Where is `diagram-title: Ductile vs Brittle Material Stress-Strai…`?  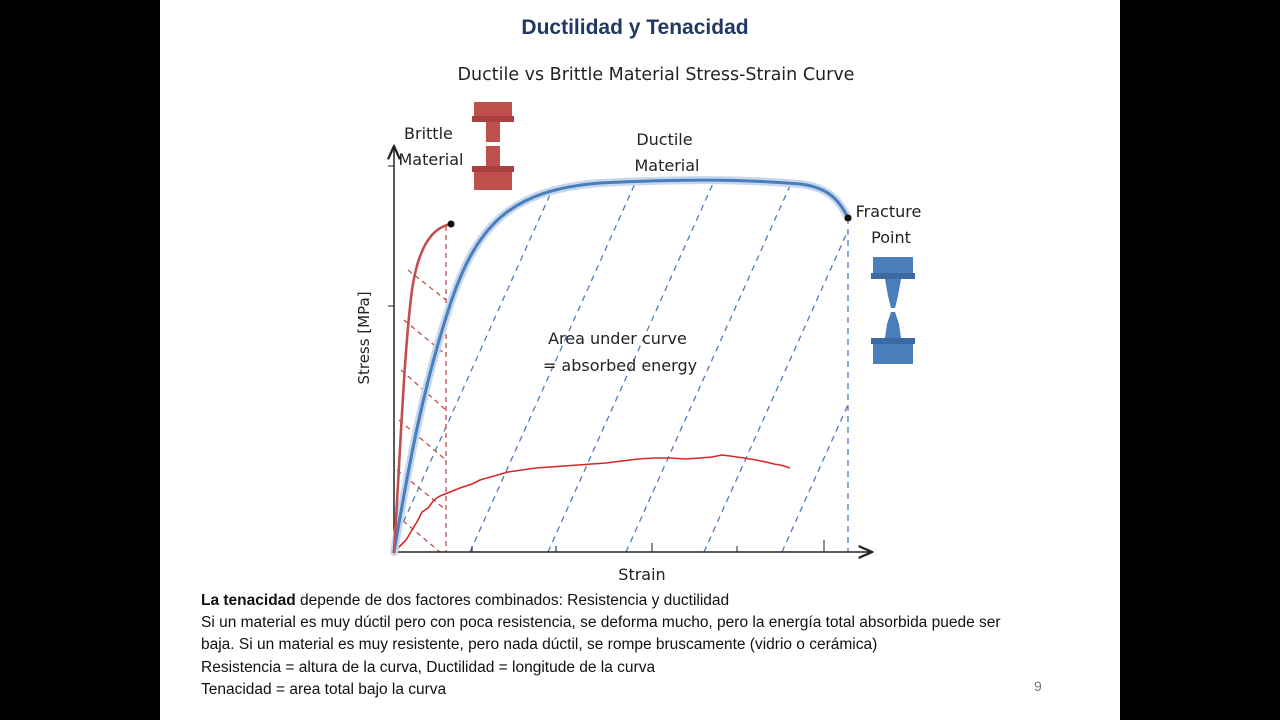
diagram-title: Ductile vs Brittle Material Stress-Strai… is located at coordinates (656, 75).